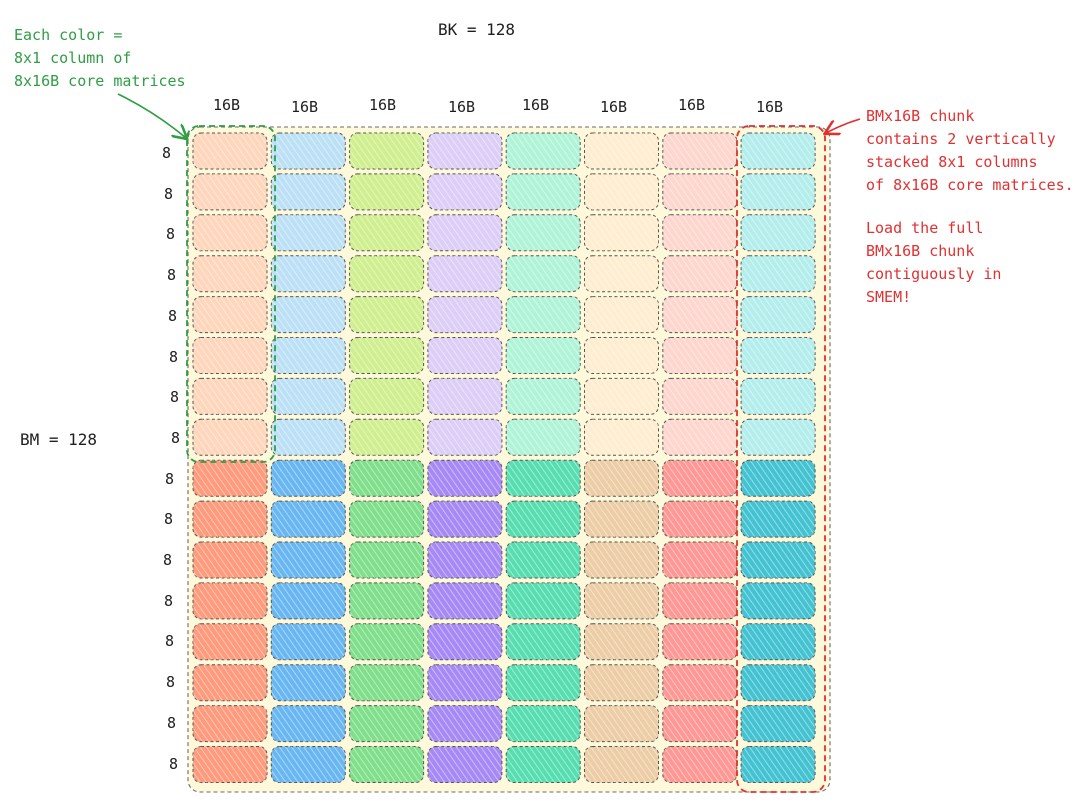 The width and height of the screenshot is (1083, 805). Describe the element at coordinates (477, 29) in the screenshot. I see `bk-label: BK = 128` at that location.